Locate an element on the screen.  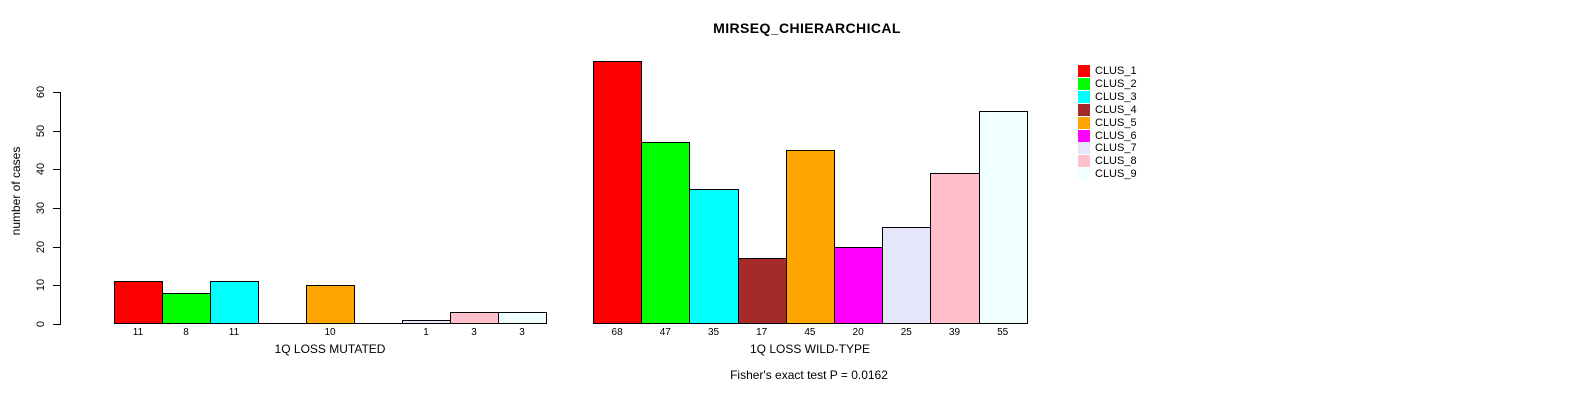
legend-label-clus_1: CLUS_1 is located at coordinates (1116, 71).